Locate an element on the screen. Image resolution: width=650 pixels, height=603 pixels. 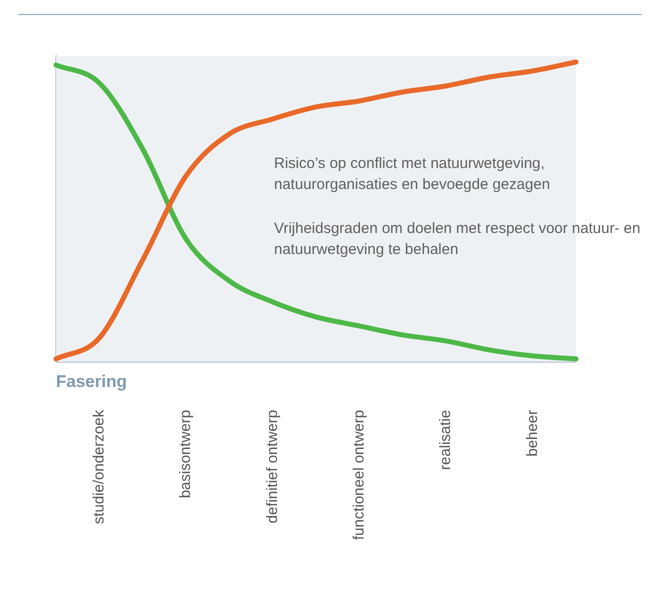
x-tick-label: studie/onderzoek is located at coordinates (99, 466).